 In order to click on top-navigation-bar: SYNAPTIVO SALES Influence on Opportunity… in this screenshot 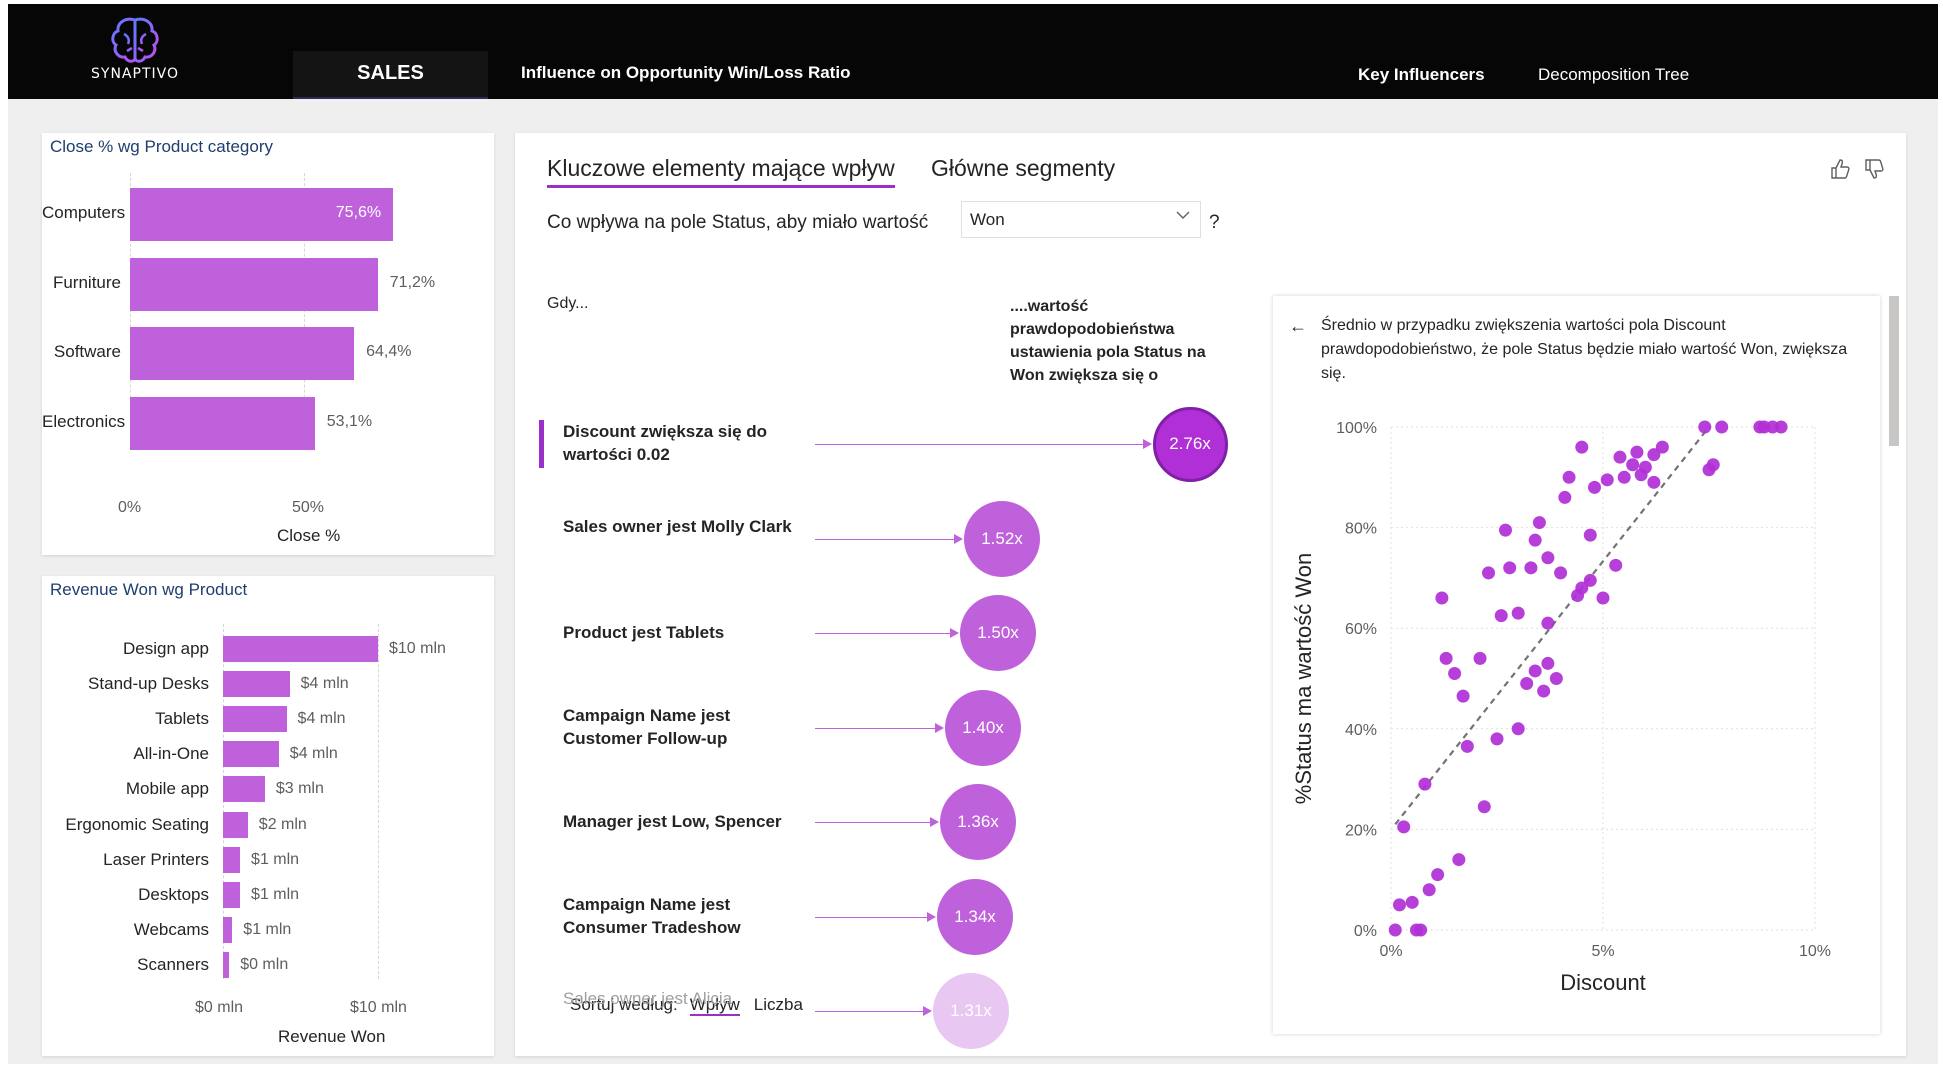, I will do `click(973, 51)`.